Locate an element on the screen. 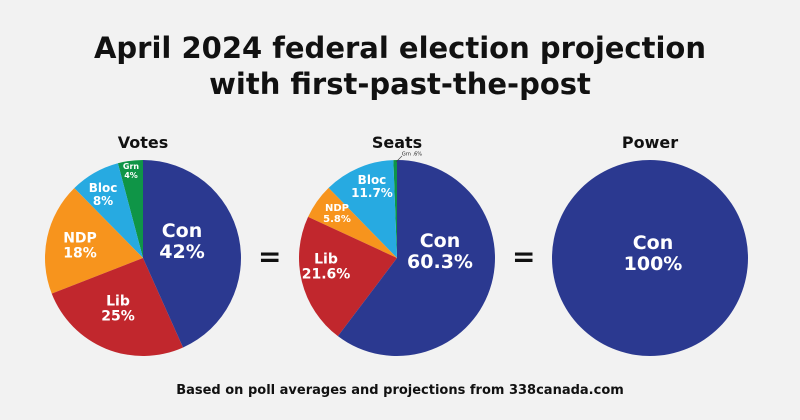 This screenshot has height=420, width=800. votes-lib-label: Lib 25% is located at coordinates (118, 309).